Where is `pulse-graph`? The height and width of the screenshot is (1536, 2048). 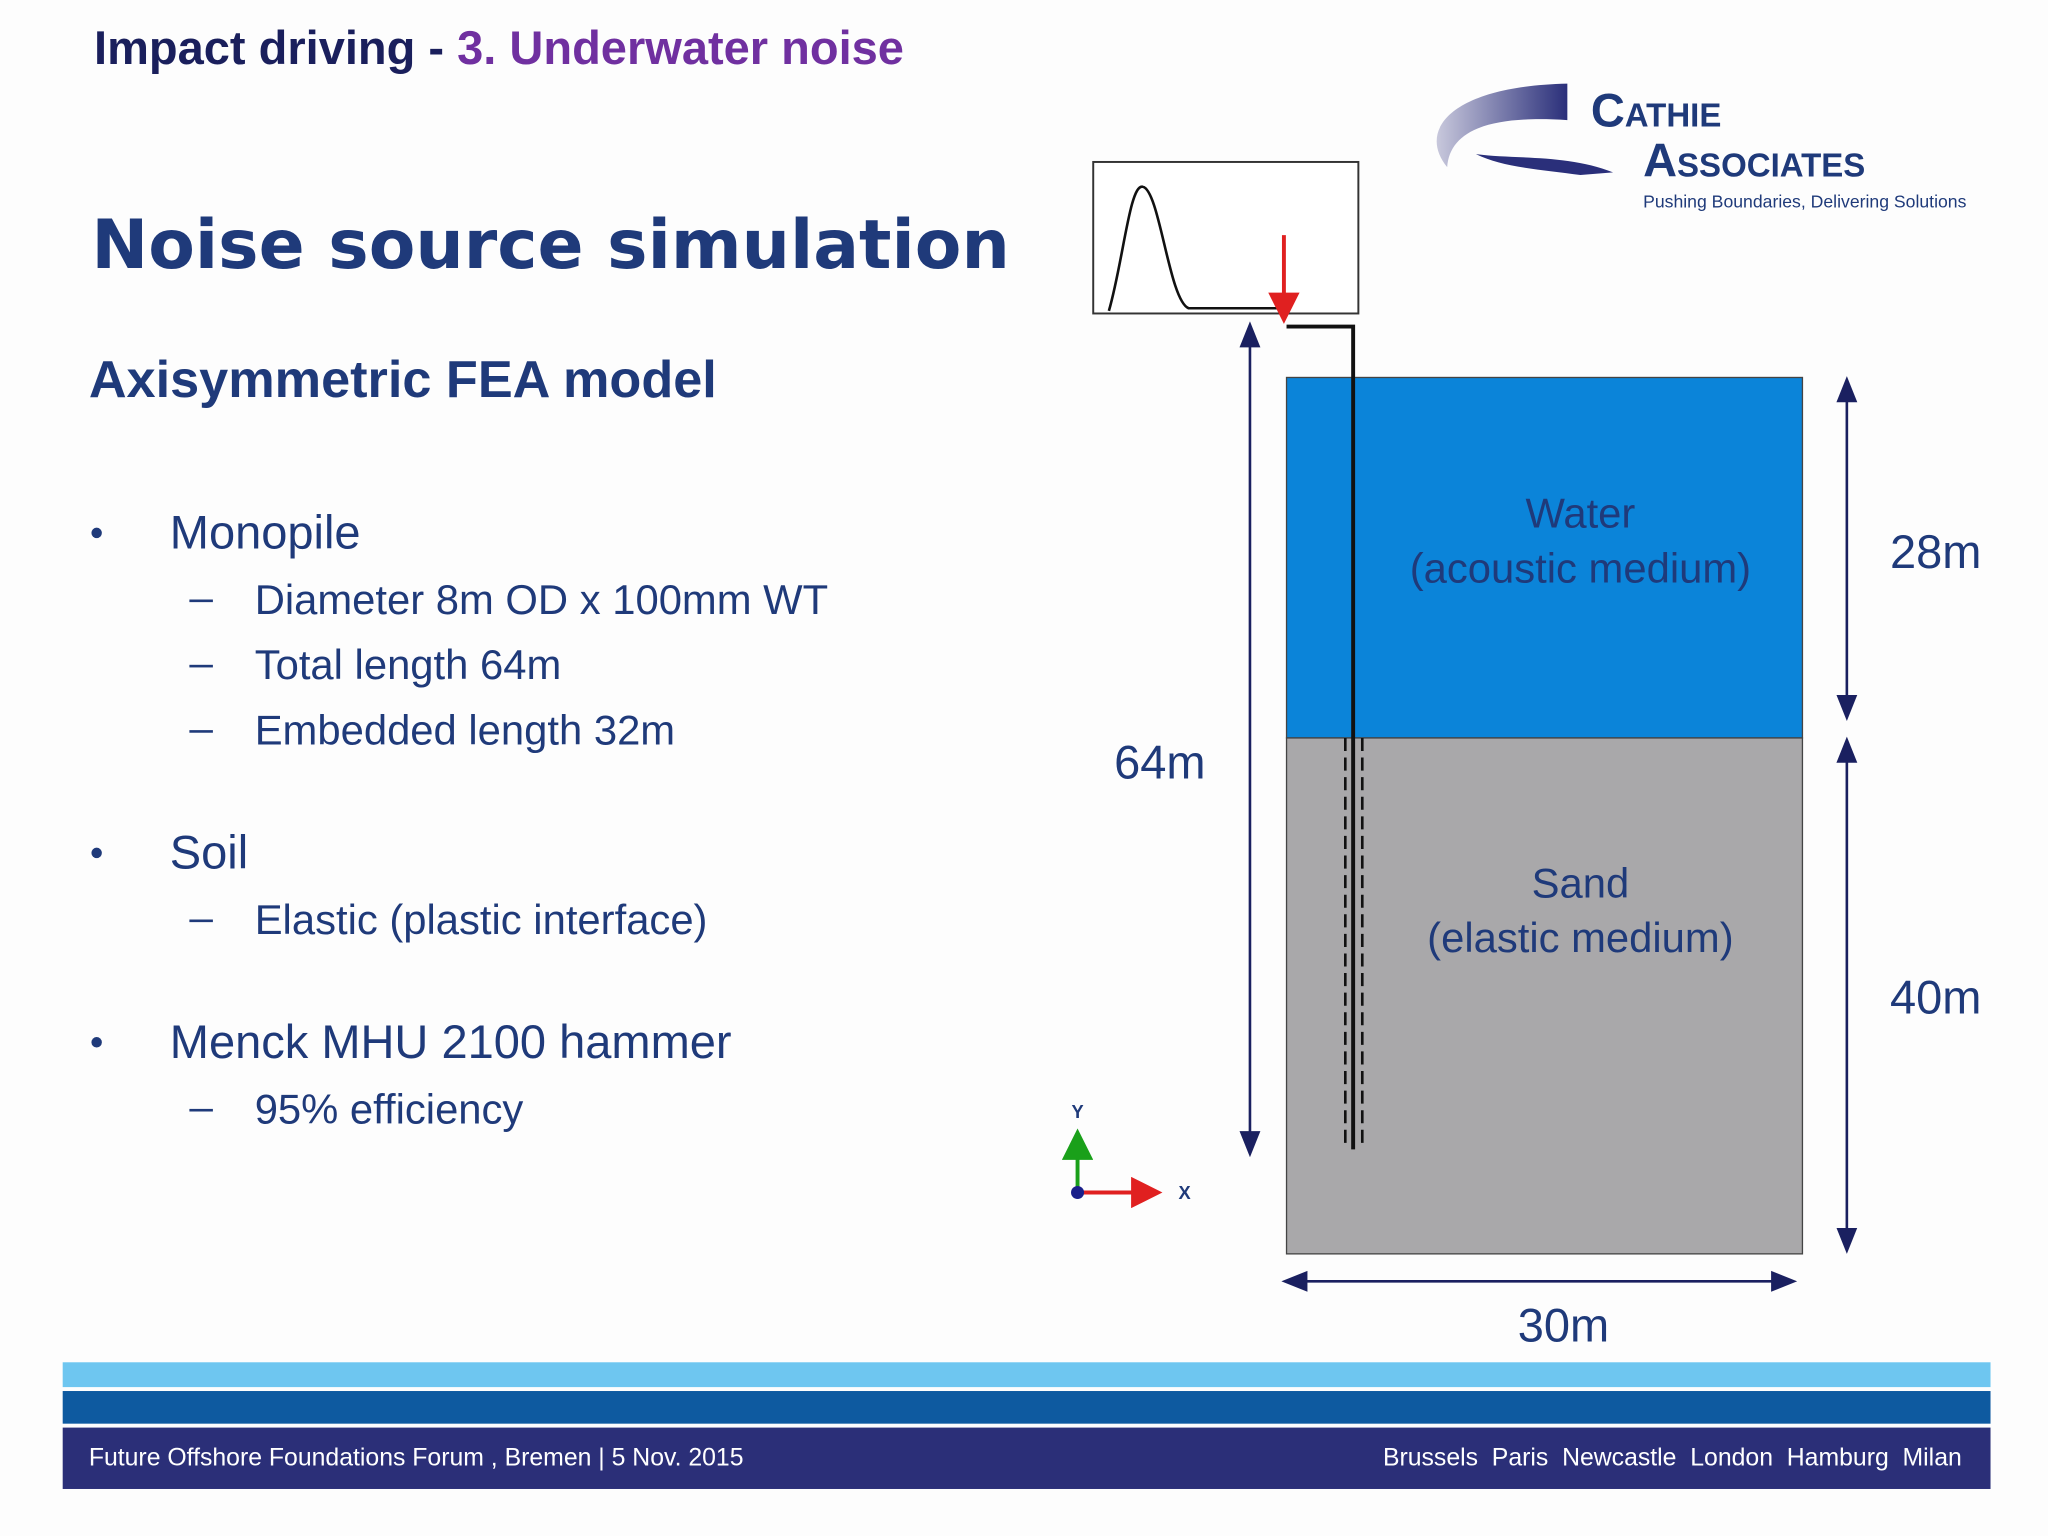
pulse-graph is located at coordinates (1226, 237).